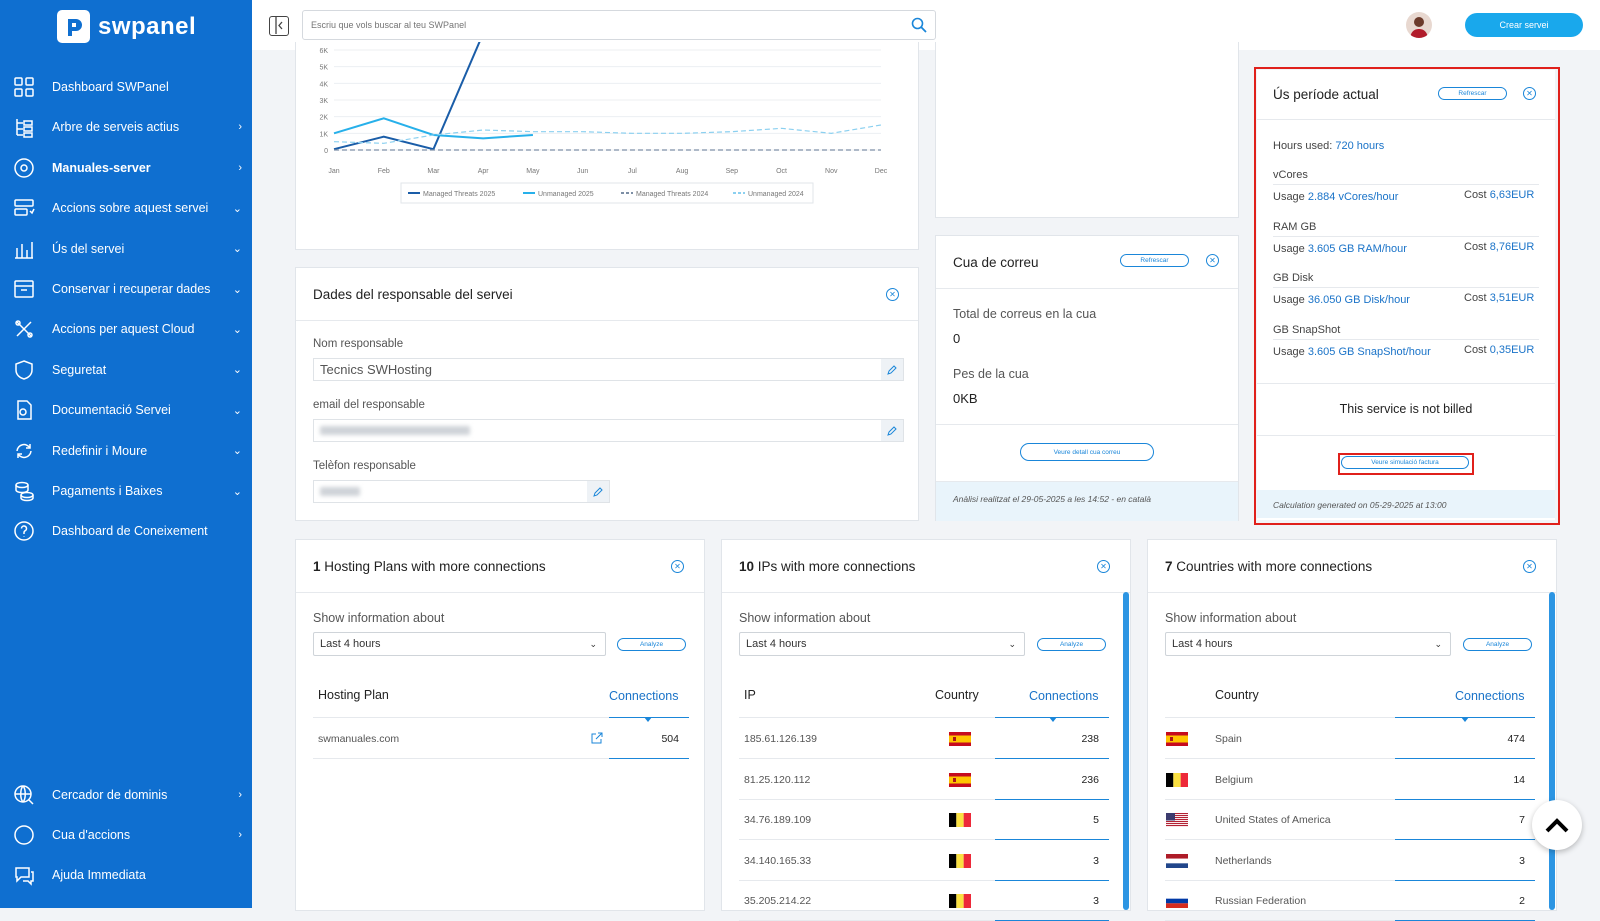 The width and height of the screenshot is (1600, 921). What do you see at coordinates (126, 87) in the screenshot?
I see `sidebar-item-0-main: Dashboard SWPanel` at bounding box center [126, 87].